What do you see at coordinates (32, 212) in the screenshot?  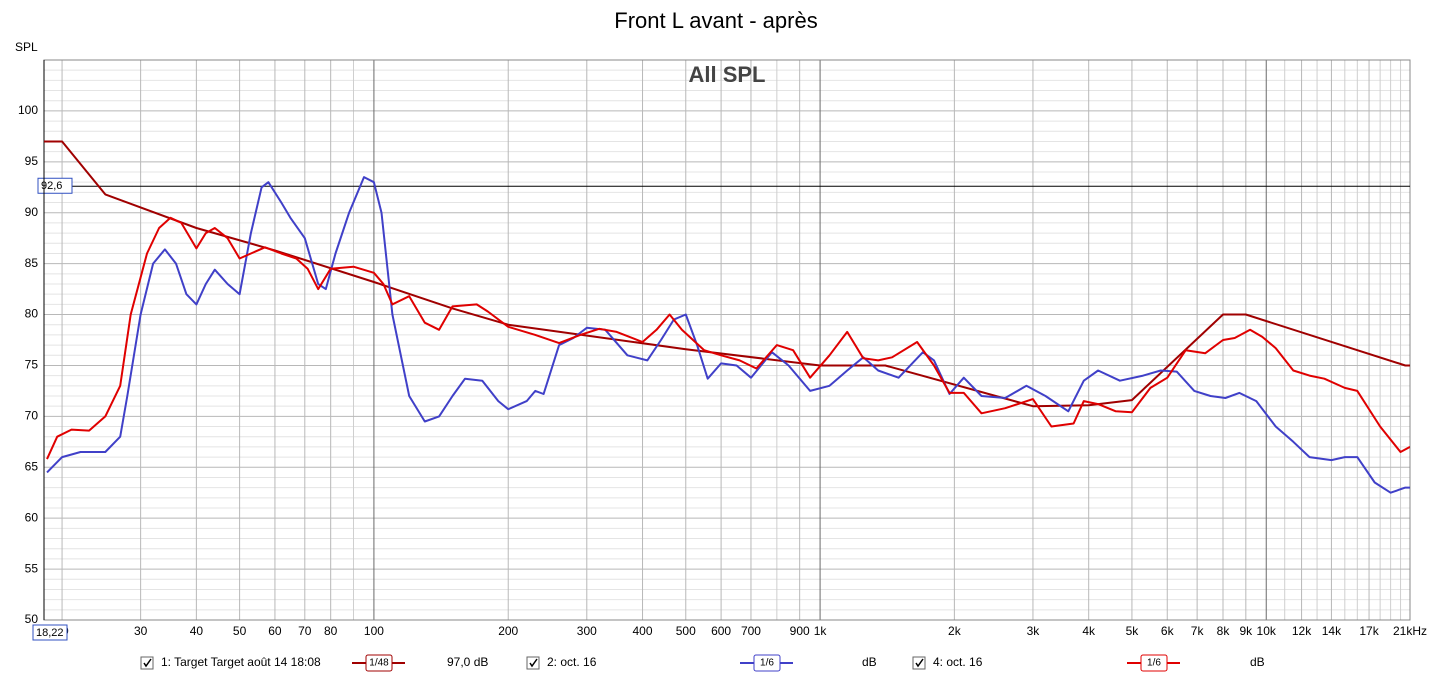 I see `y-tick-label: 90` at bounding box center [32, 212].